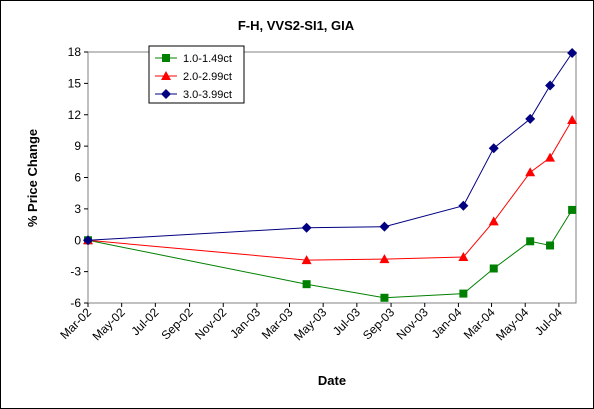 Image resolution: width=594 pixels, height=409 pixels. Describe the element at coordinates (277, 323) in the screenshot. I see `x-tick-label: Mar-03` at that location.